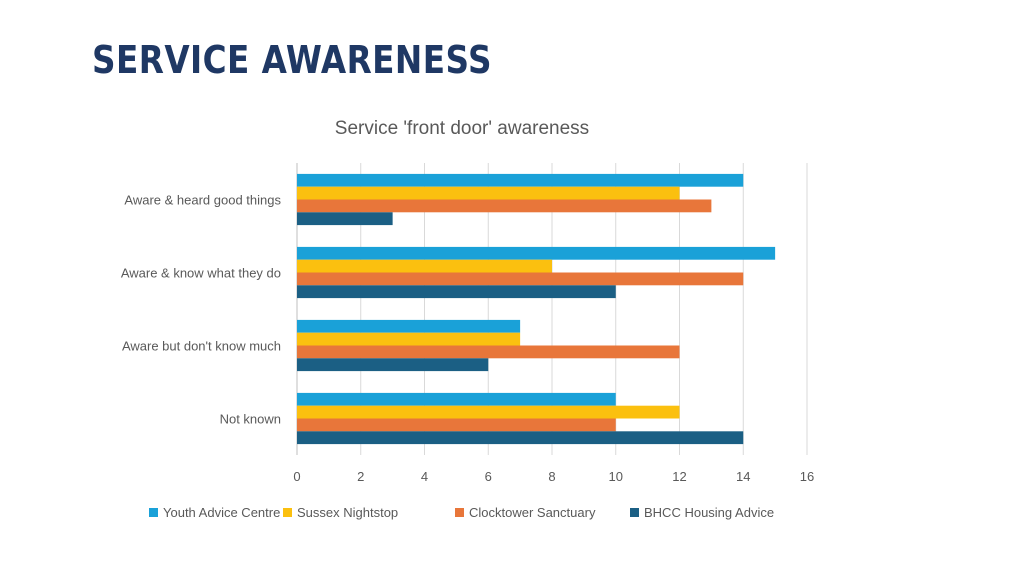 Image resolution: width=1024 pixels, height=576 pixels. I want to click on x-tick-label: 10, so click(616, 476).